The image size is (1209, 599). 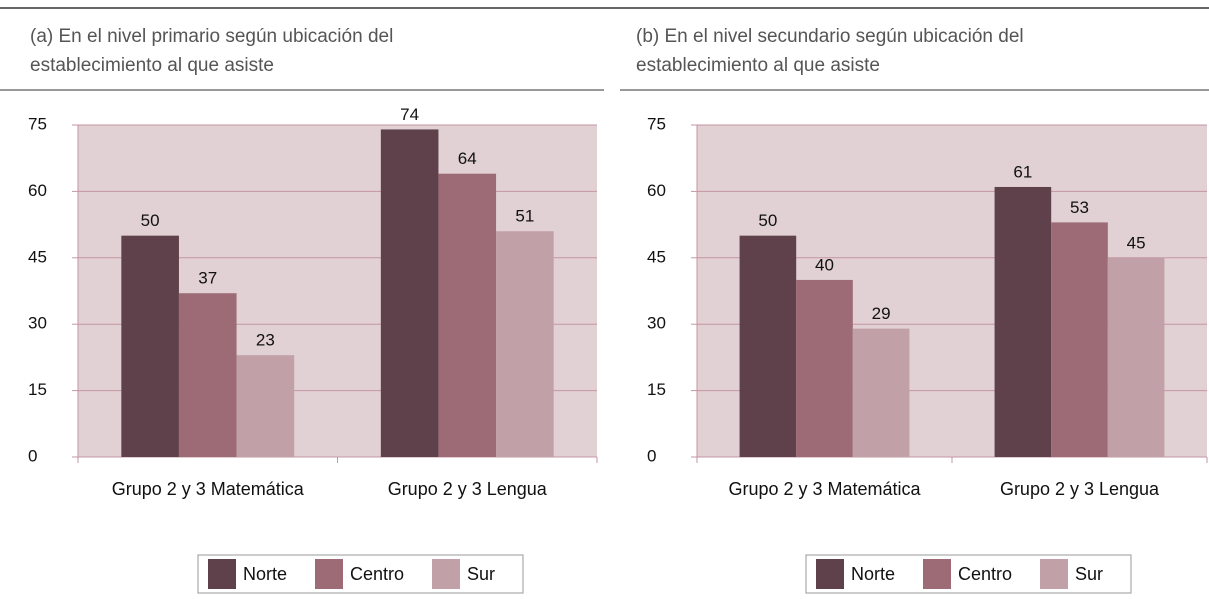 What do you see at coordinates (824, 264) in the screenshot?
I see `value-label: 40` at bounding box center [824, 264].